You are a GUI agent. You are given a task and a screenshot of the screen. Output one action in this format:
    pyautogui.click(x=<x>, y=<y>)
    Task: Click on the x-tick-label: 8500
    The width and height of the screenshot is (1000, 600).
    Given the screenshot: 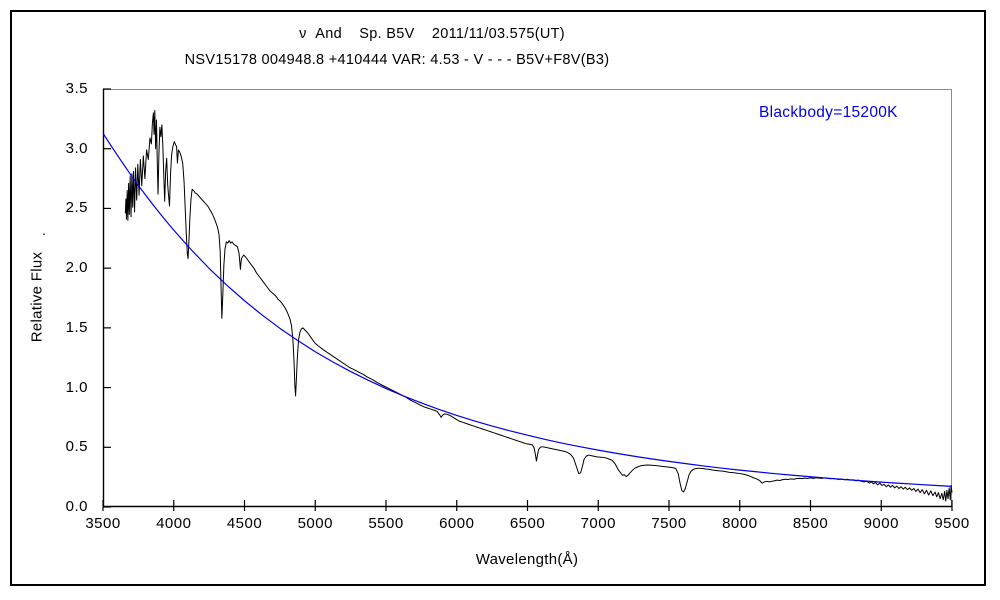 What is the action you would take?
    pyautogui.click(x=810, y=523)
    